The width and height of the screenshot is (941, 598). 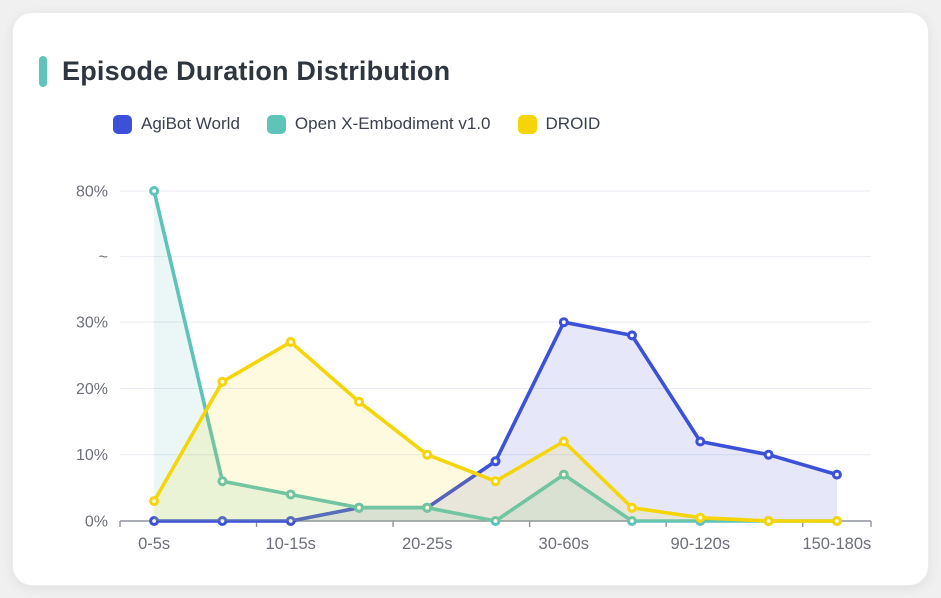 What do you see at coordinates (700, 544) in the screenshot?
I see `x-axis-tick-label: 90-120s` at bounding box center [700, 544].